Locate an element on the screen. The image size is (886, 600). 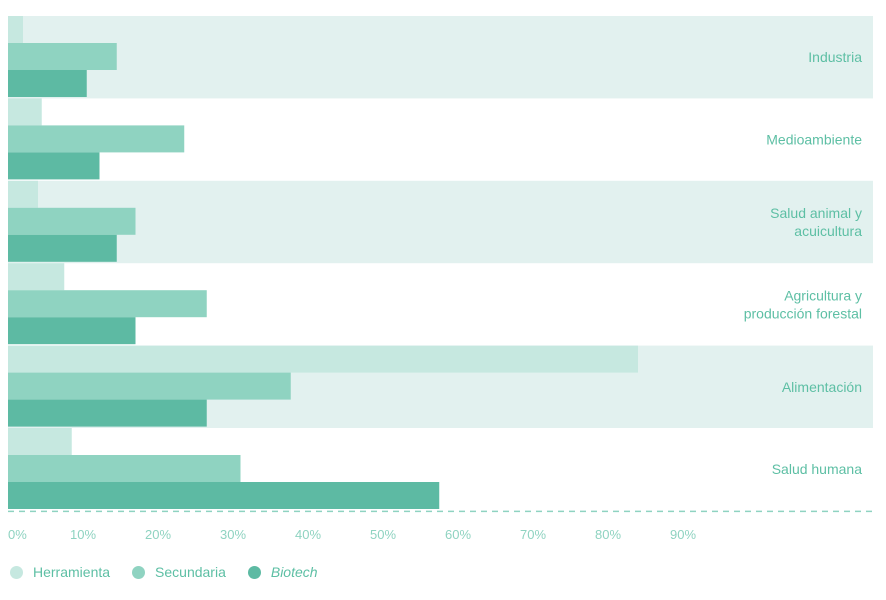
bar-secundaria-agricultura-y-produccion-forestal is located at coordinates (107, 304).